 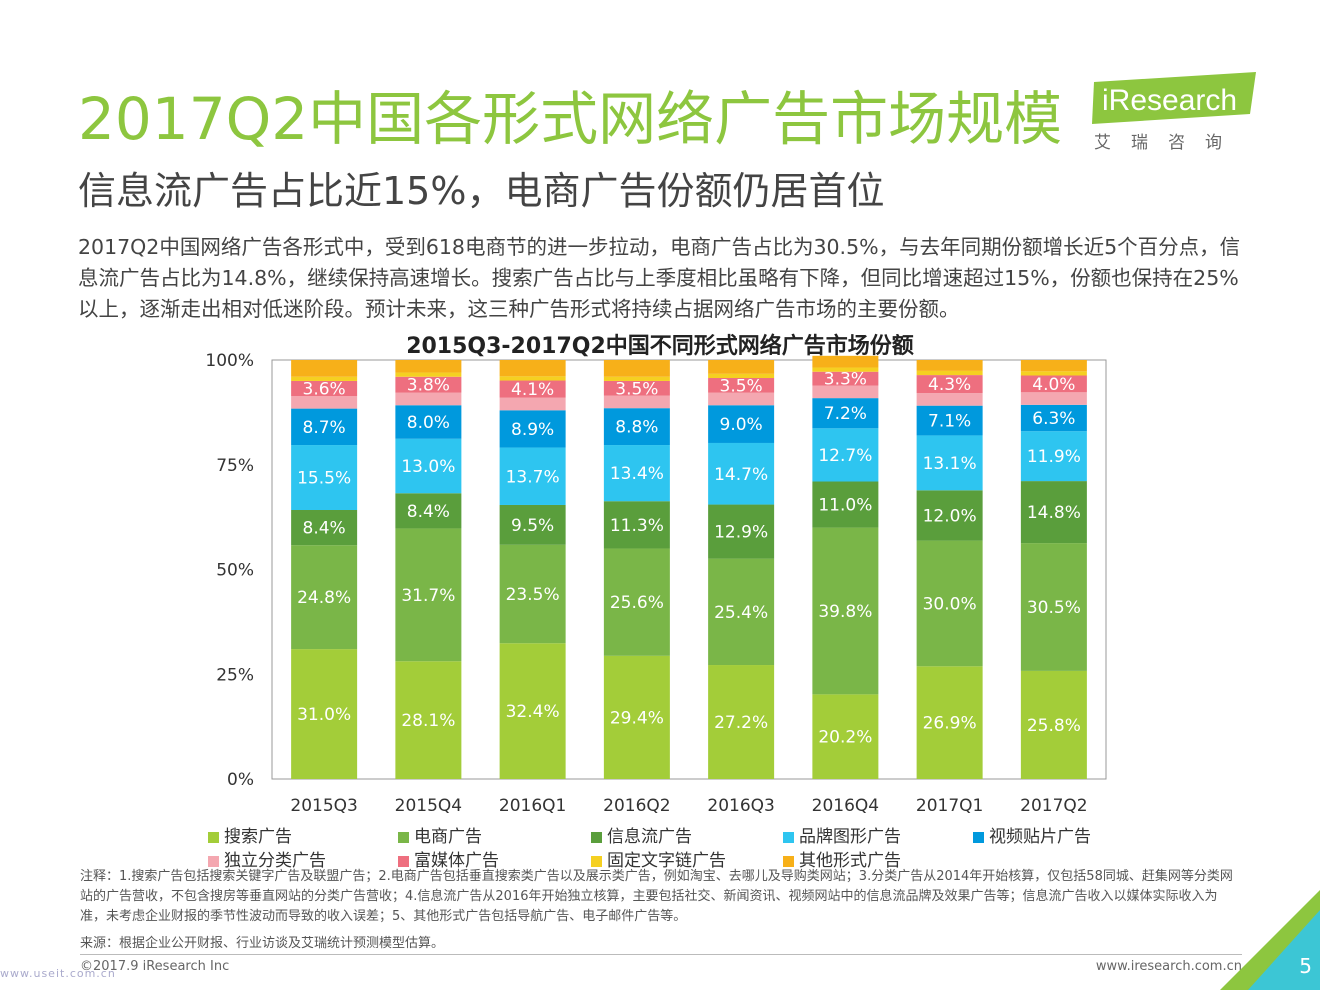 I want to click on x-tick-label: 2016Q4, so click(x=845, y=806).